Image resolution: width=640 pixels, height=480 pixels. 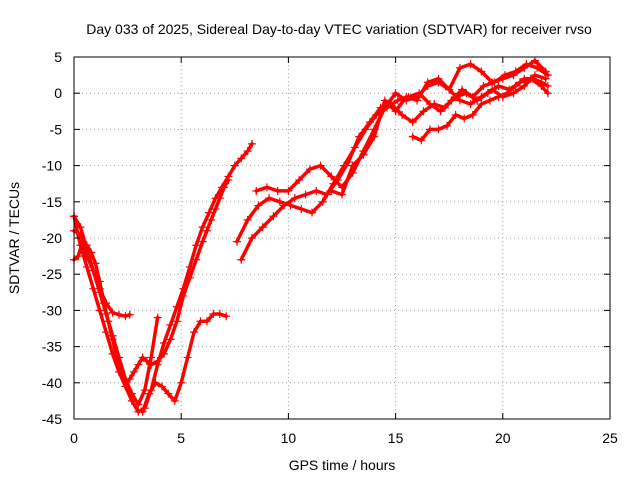 What do you see at coordinates (14, 238) in the screenshot?
I see `y-axis-label: SDTVAR / TECUs` at bounding box center [14, 238].